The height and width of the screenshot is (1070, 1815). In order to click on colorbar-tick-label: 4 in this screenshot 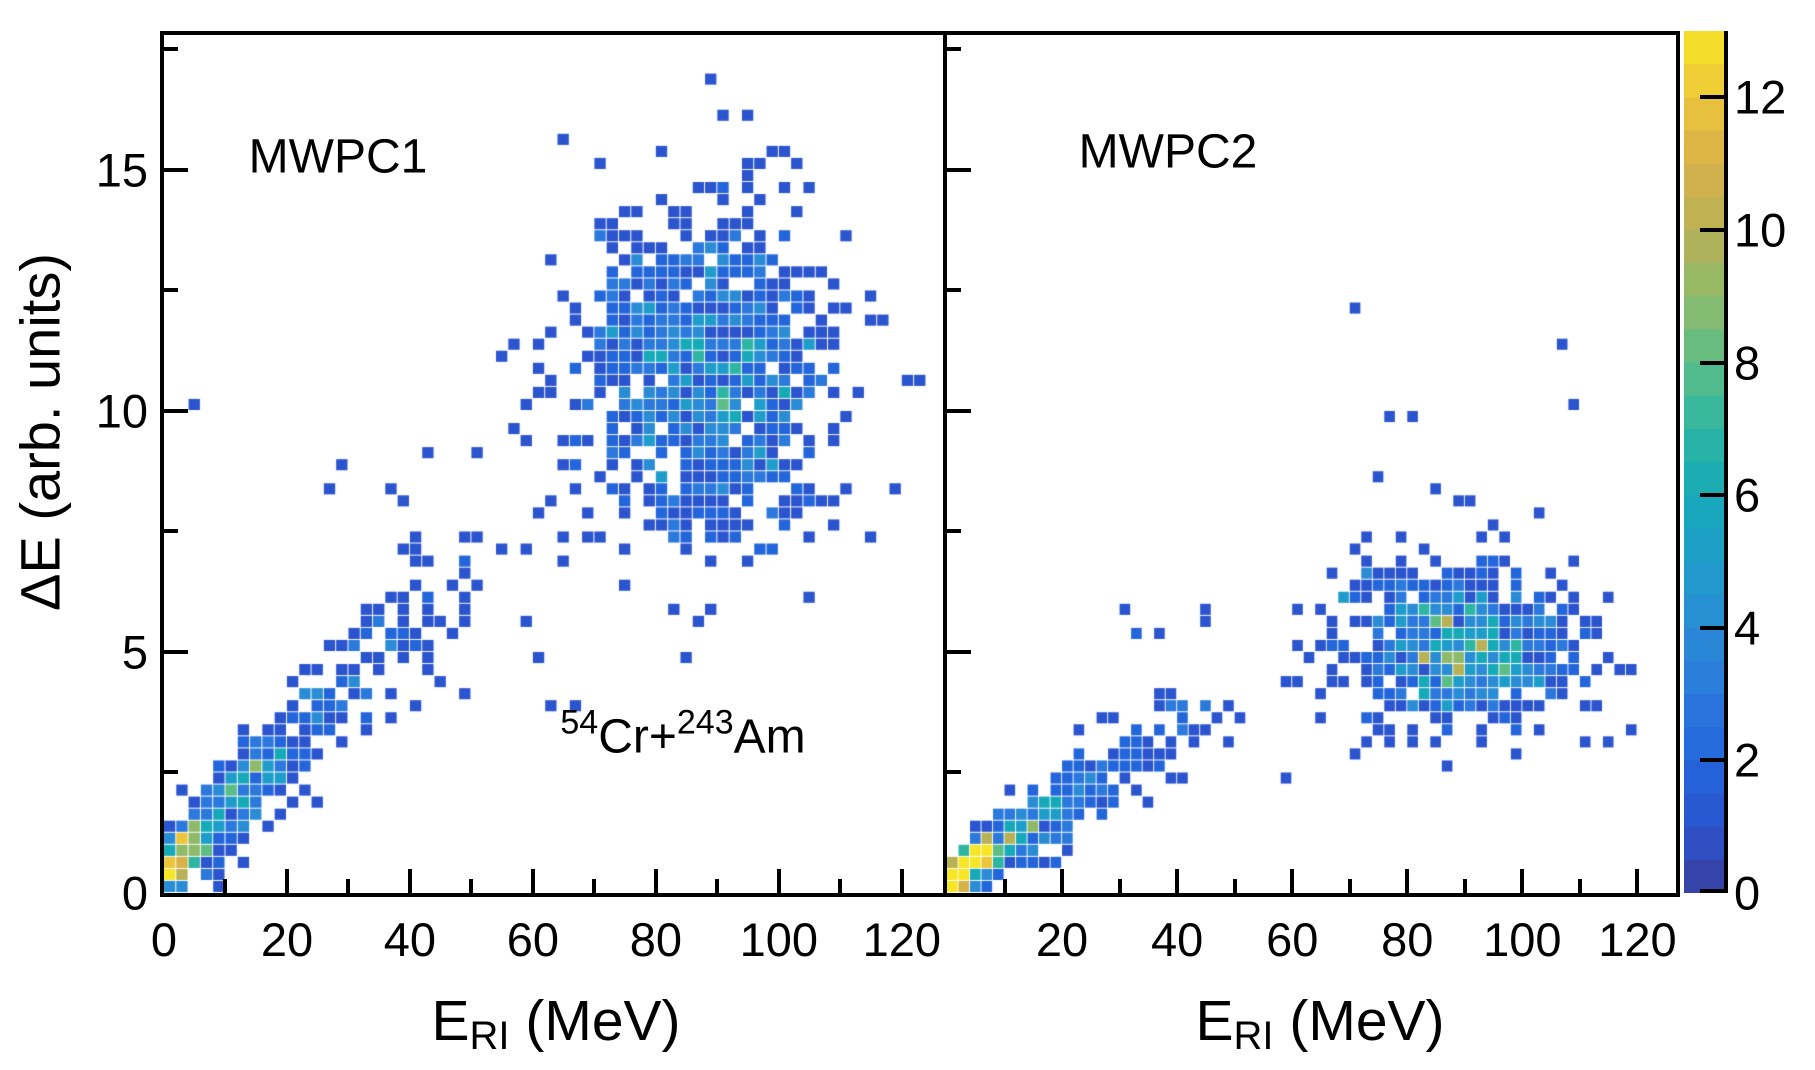, I will do `click(1747, 628)`.